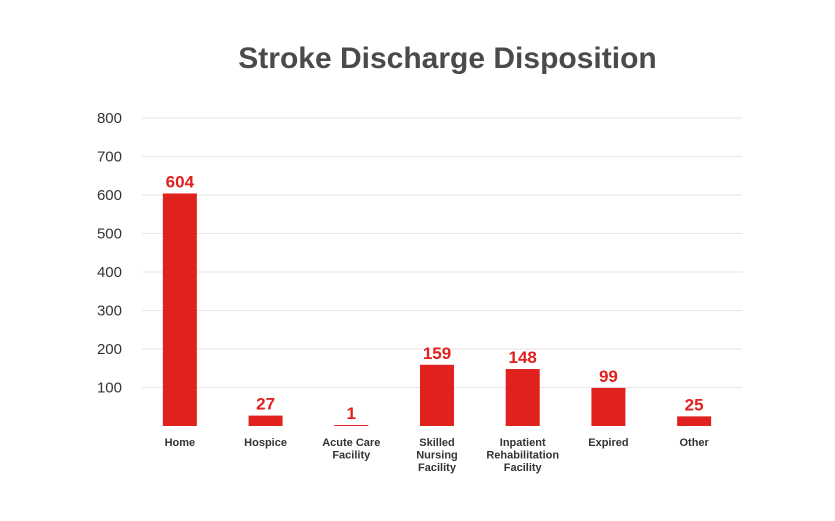  What do you see at coordinates (447, 58) in the screenshot?
I see `chart-title: Stroke Discharge Disposition` at bounding box center [447, 58].